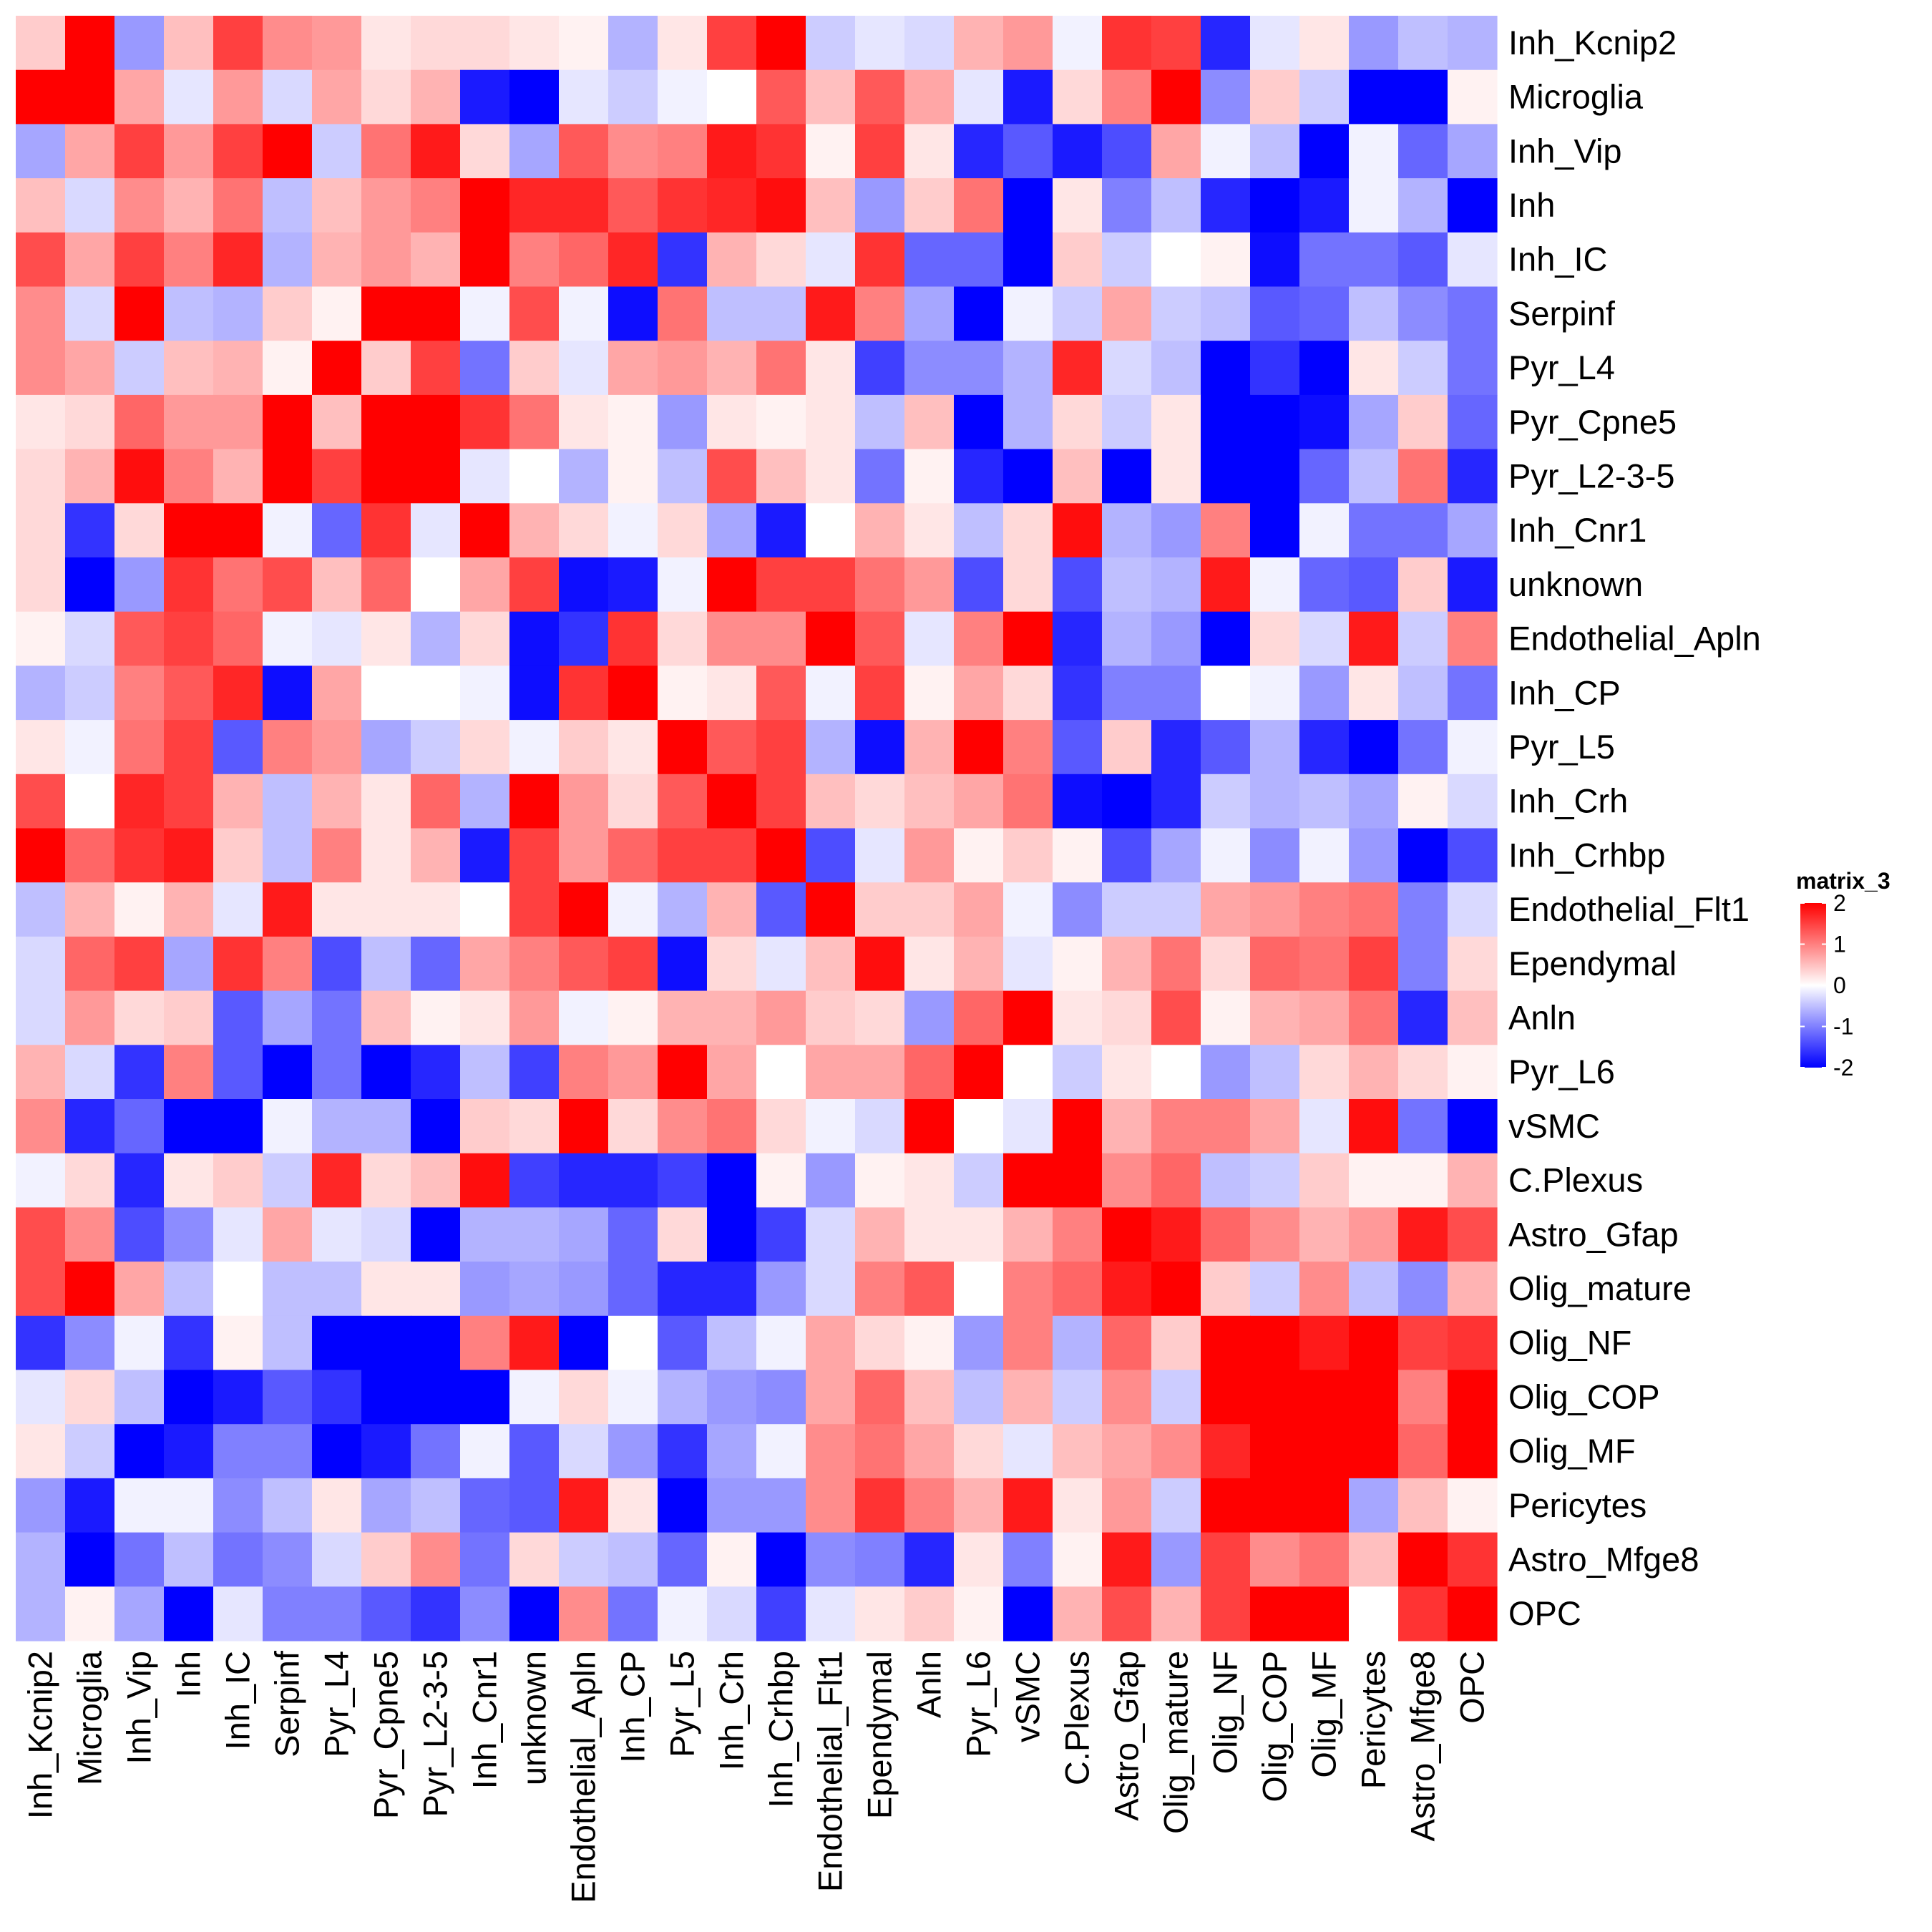 The image size is (1932, 1932). What do you see at coordinates (1562, 313) in the screenshot?
I see `row-label: Serpinf` at bounding box center [1562, 313].